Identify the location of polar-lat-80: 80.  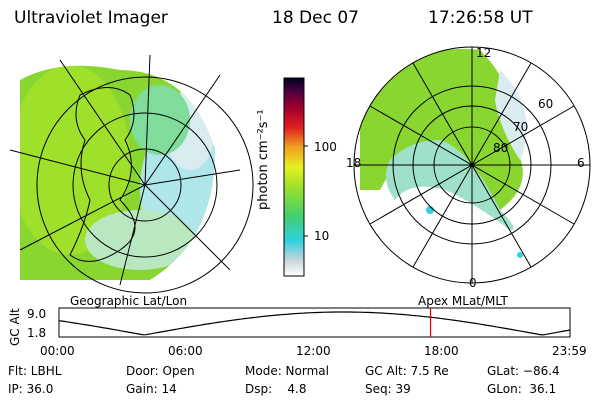
(501, 148).